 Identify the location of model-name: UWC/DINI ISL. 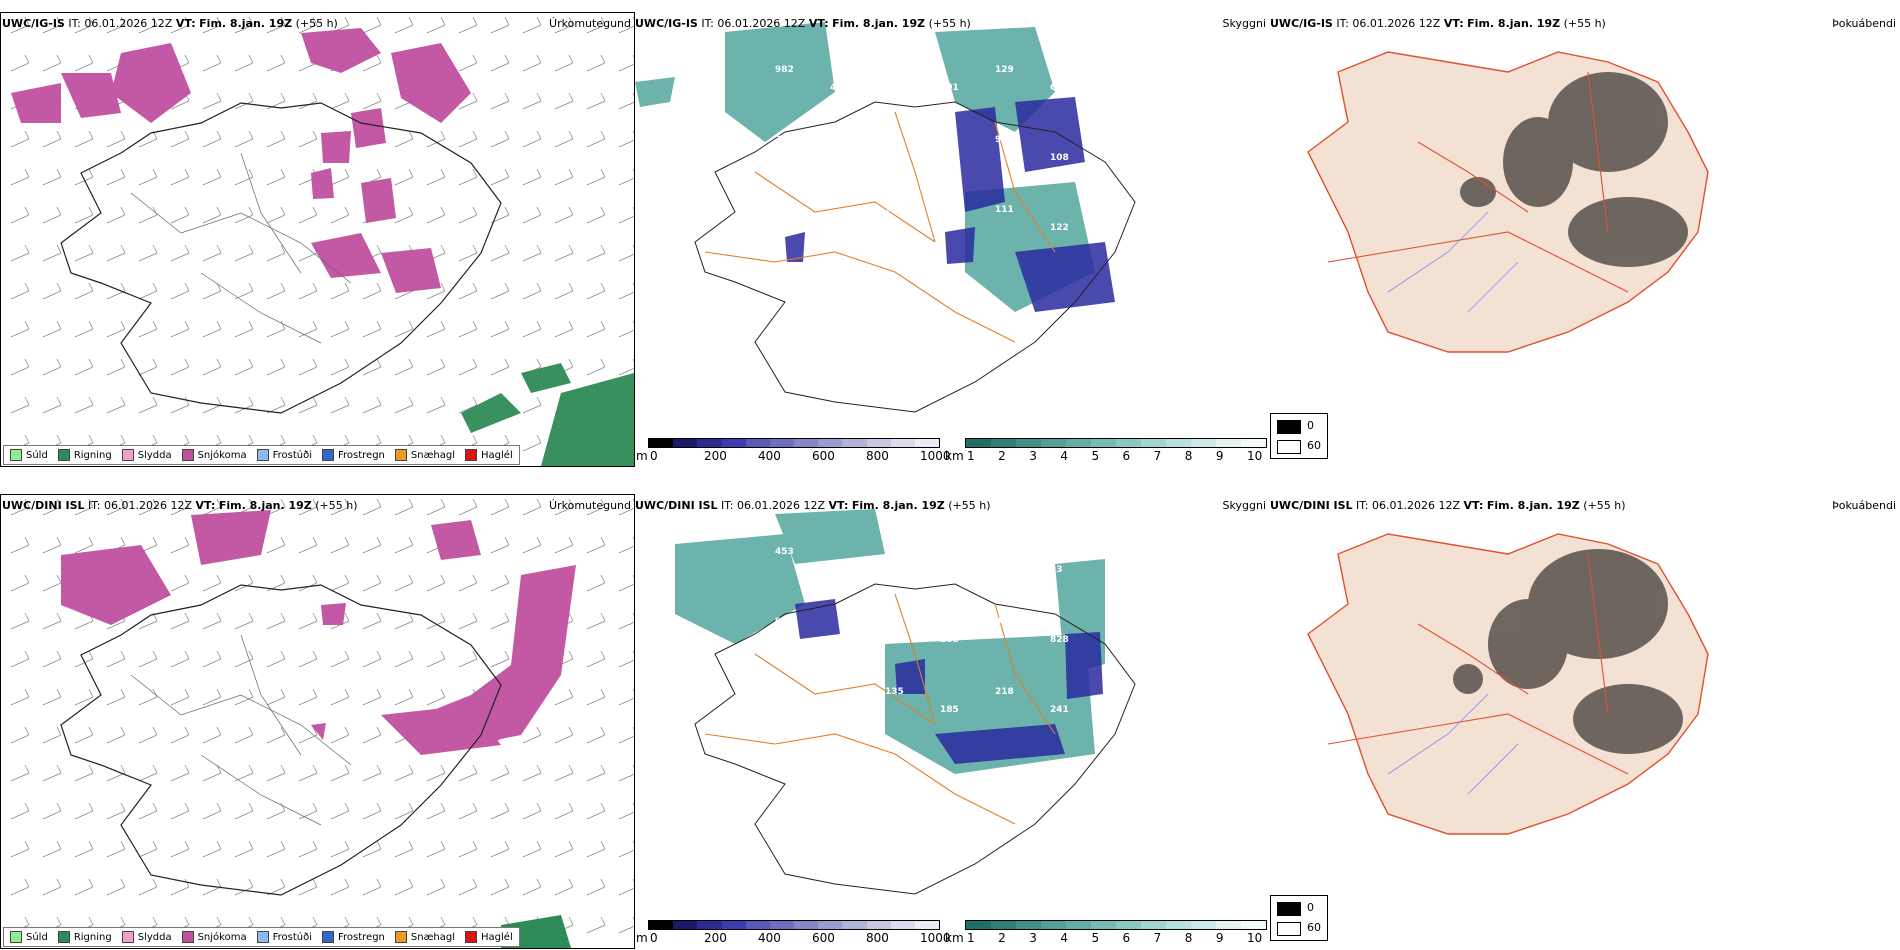
(676, 505).